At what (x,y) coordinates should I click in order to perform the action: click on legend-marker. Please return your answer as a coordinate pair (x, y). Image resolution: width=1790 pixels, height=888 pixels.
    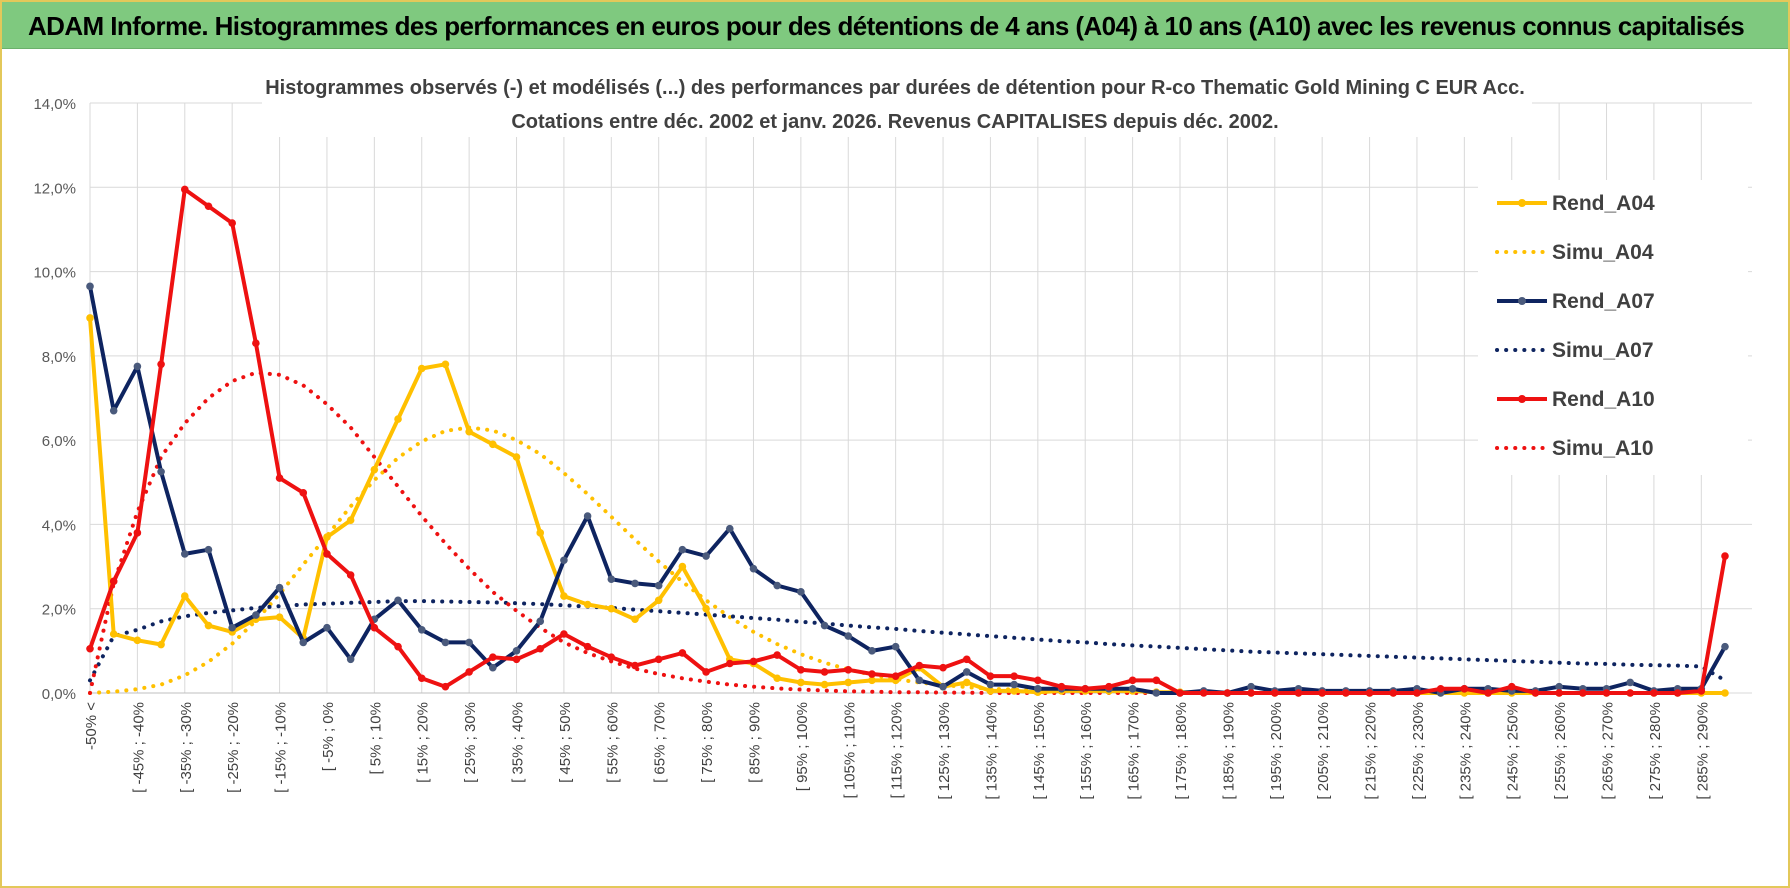
    Looking at the image, I should click on (1522, 399).